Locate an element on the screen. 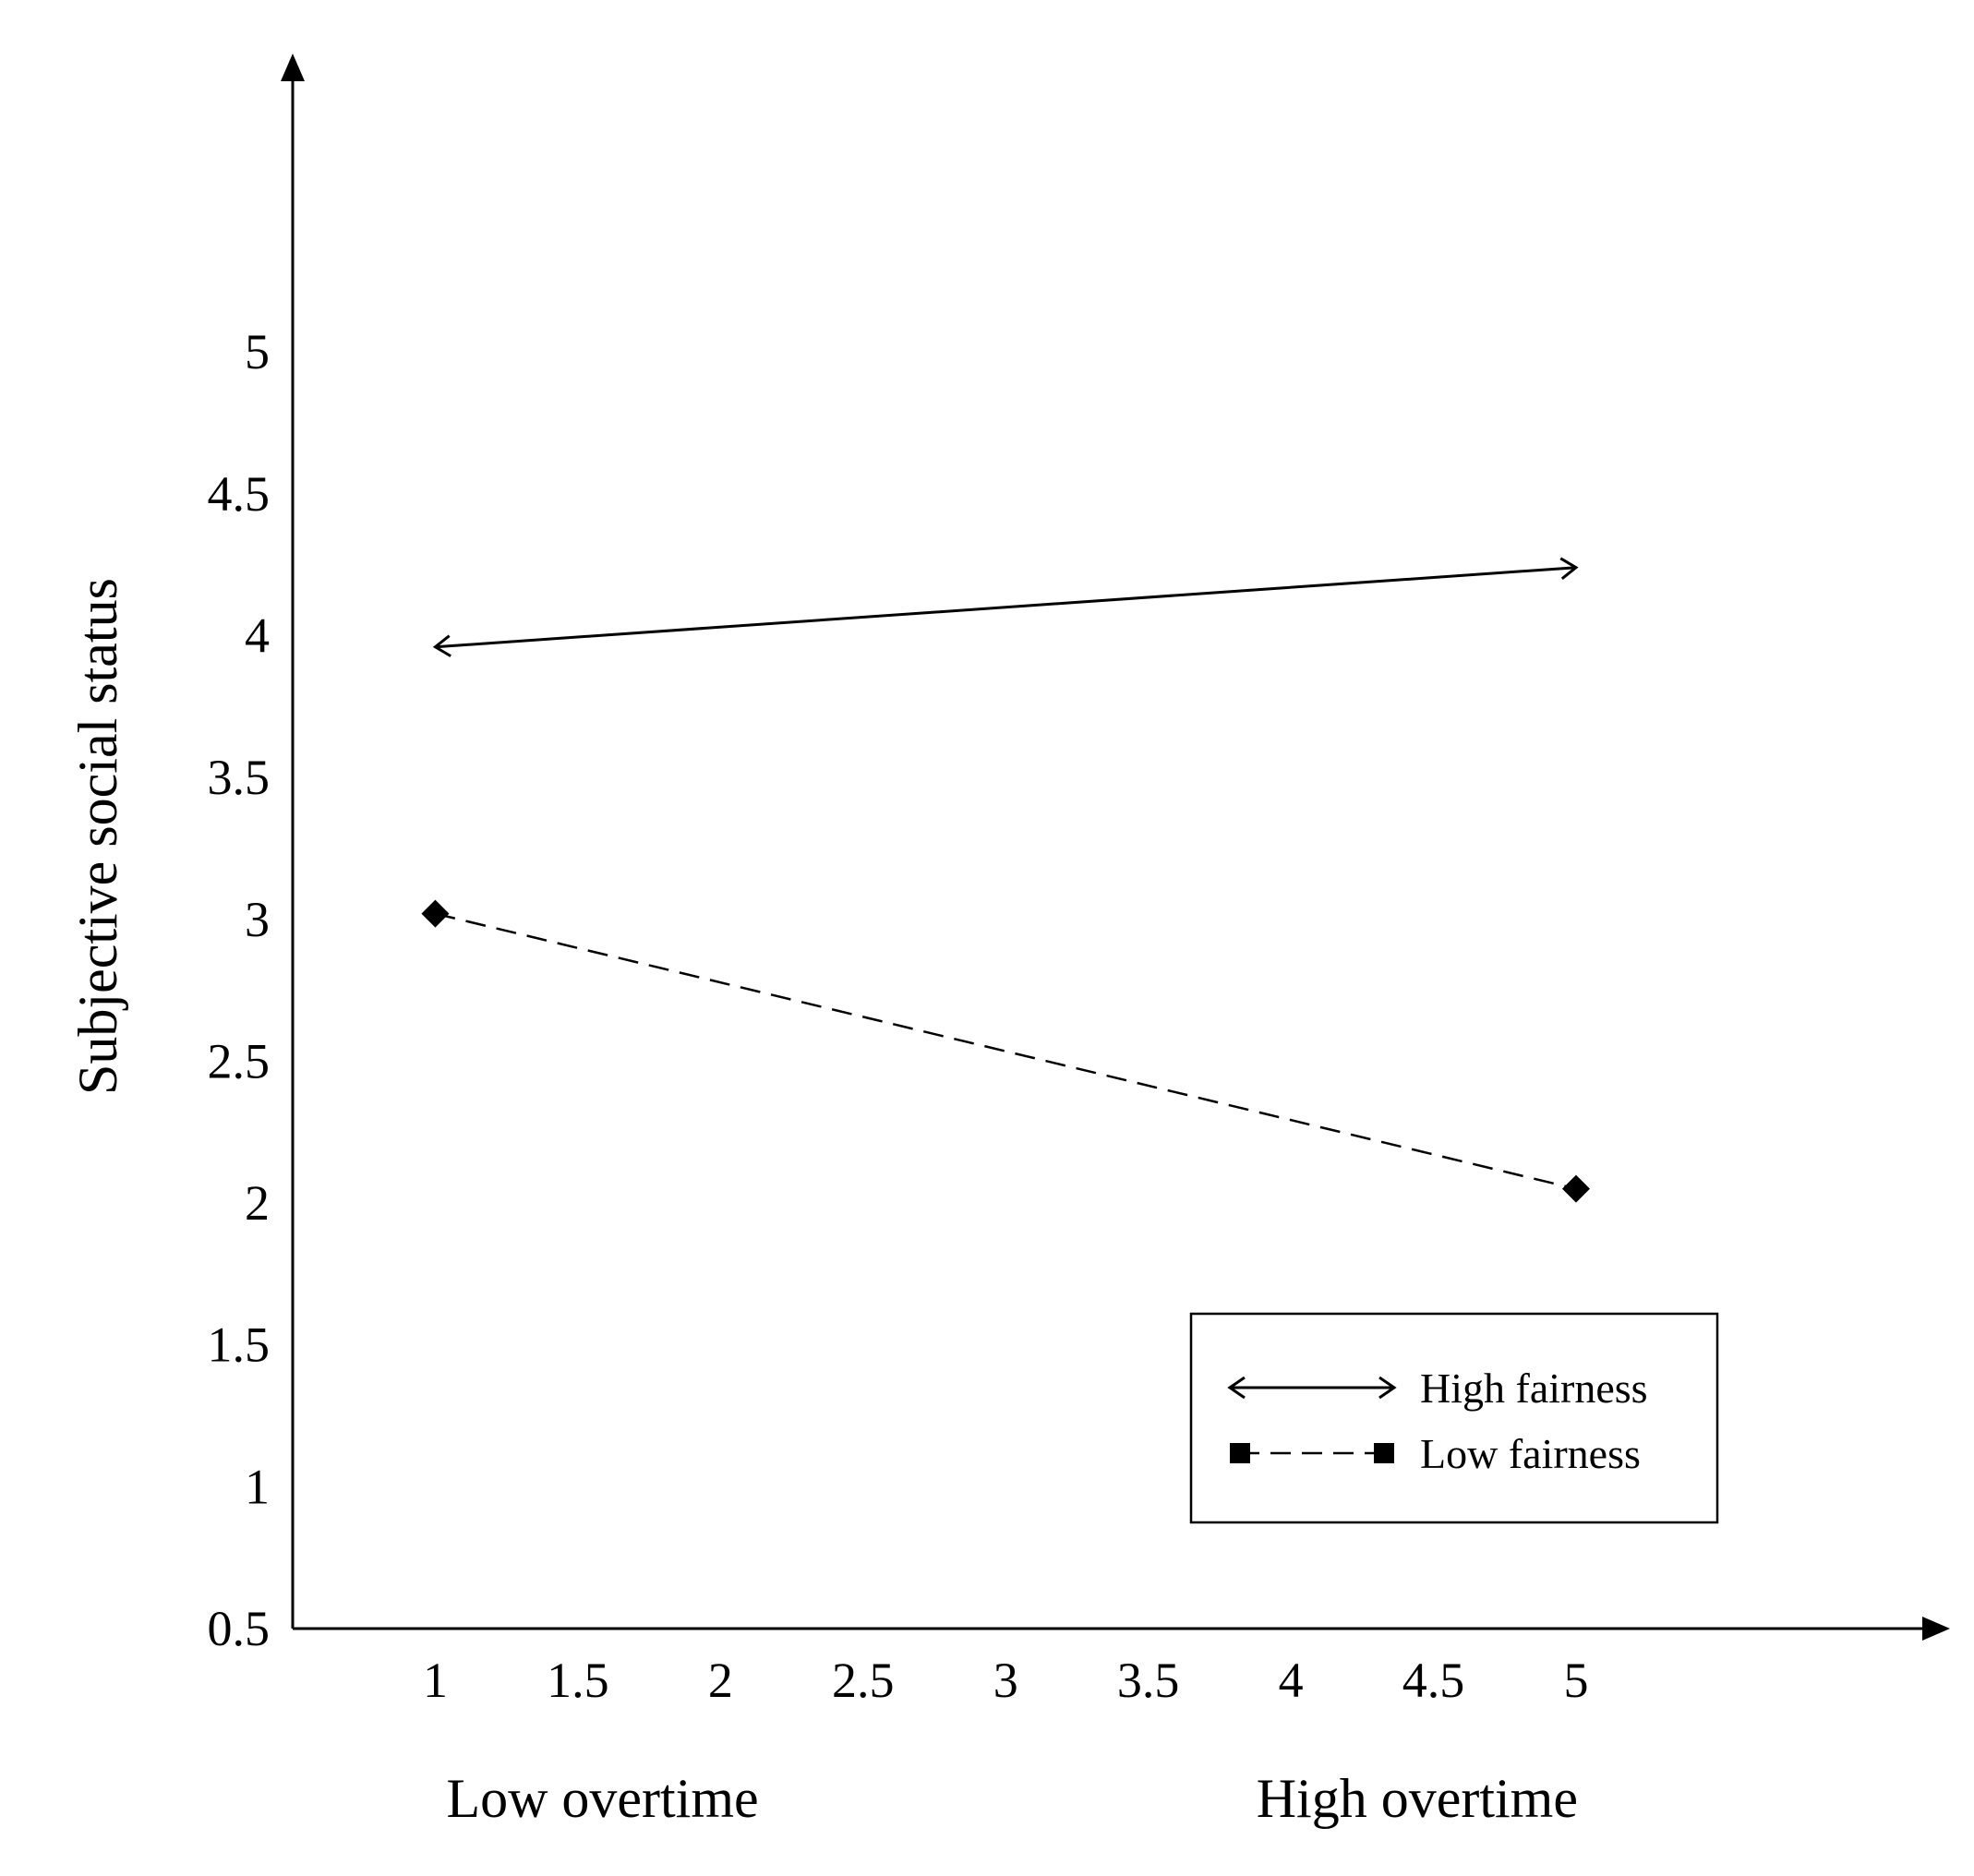 The image size is (1974, 1876). legend-item: High fairness is located at coordinates (1437, 1388).